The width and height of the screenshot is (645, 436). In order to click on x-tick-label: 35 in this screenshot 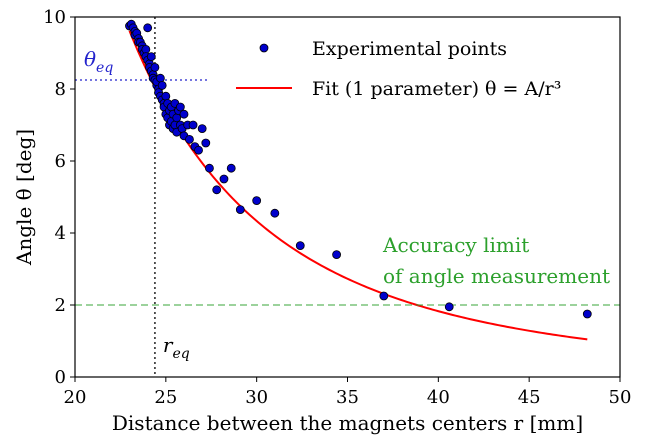, I will do `click(347, 397)`.